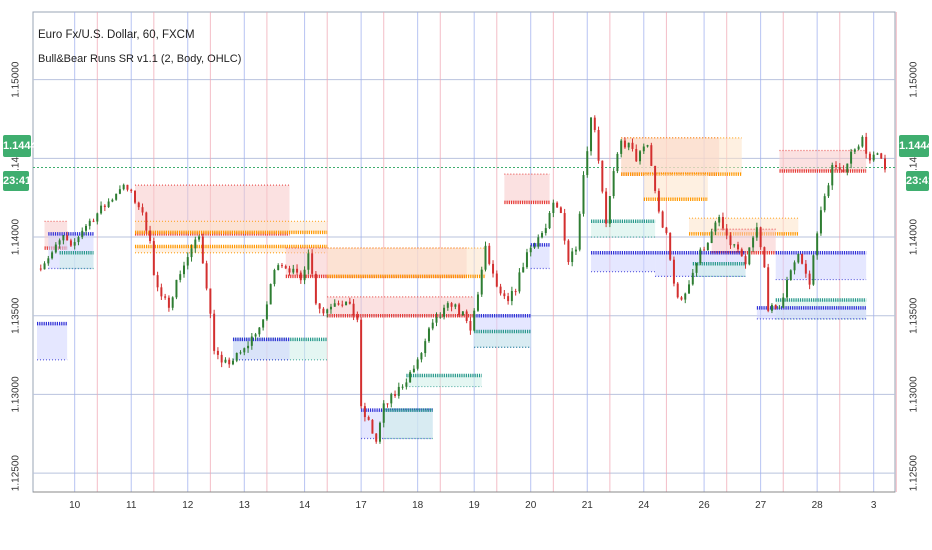 The image size is (932, 550). I want to click on y-tick-label: 1.14500, so click(16, 158).